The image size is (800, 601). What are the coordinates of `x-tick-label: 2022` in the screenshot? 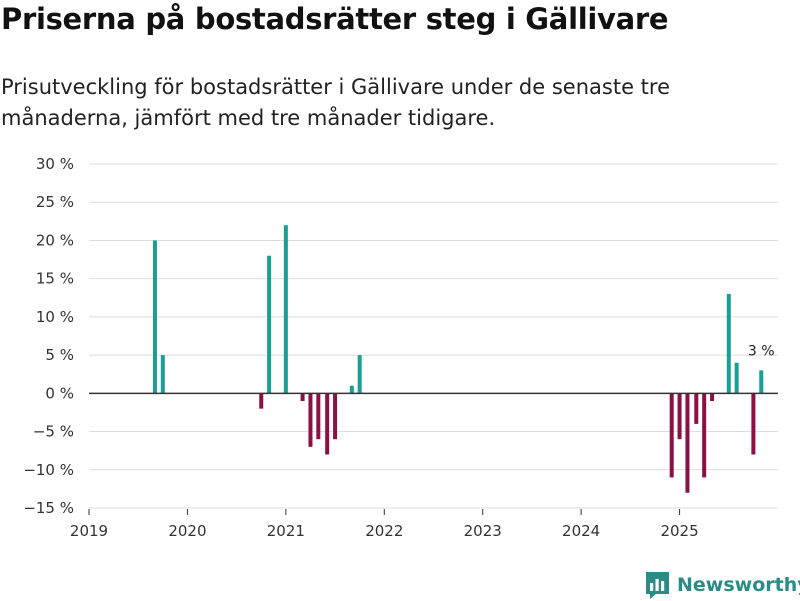 It's located at (384, 531).